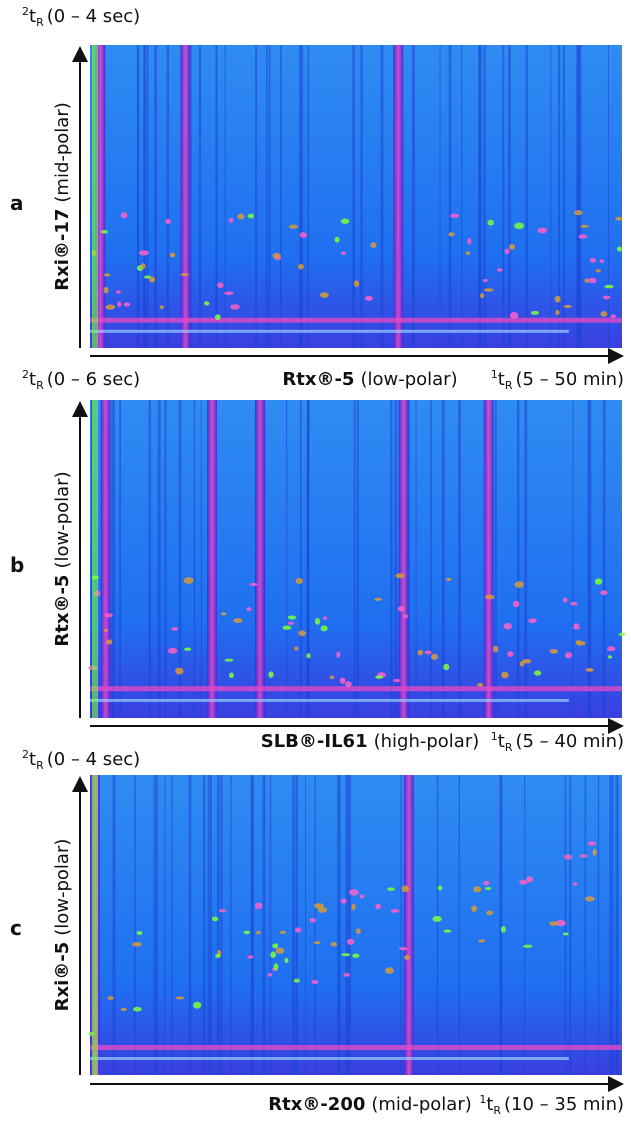 The image size is (631, 1121). I want to click on bold-part: Rtx®-200, so click(316, 1104).